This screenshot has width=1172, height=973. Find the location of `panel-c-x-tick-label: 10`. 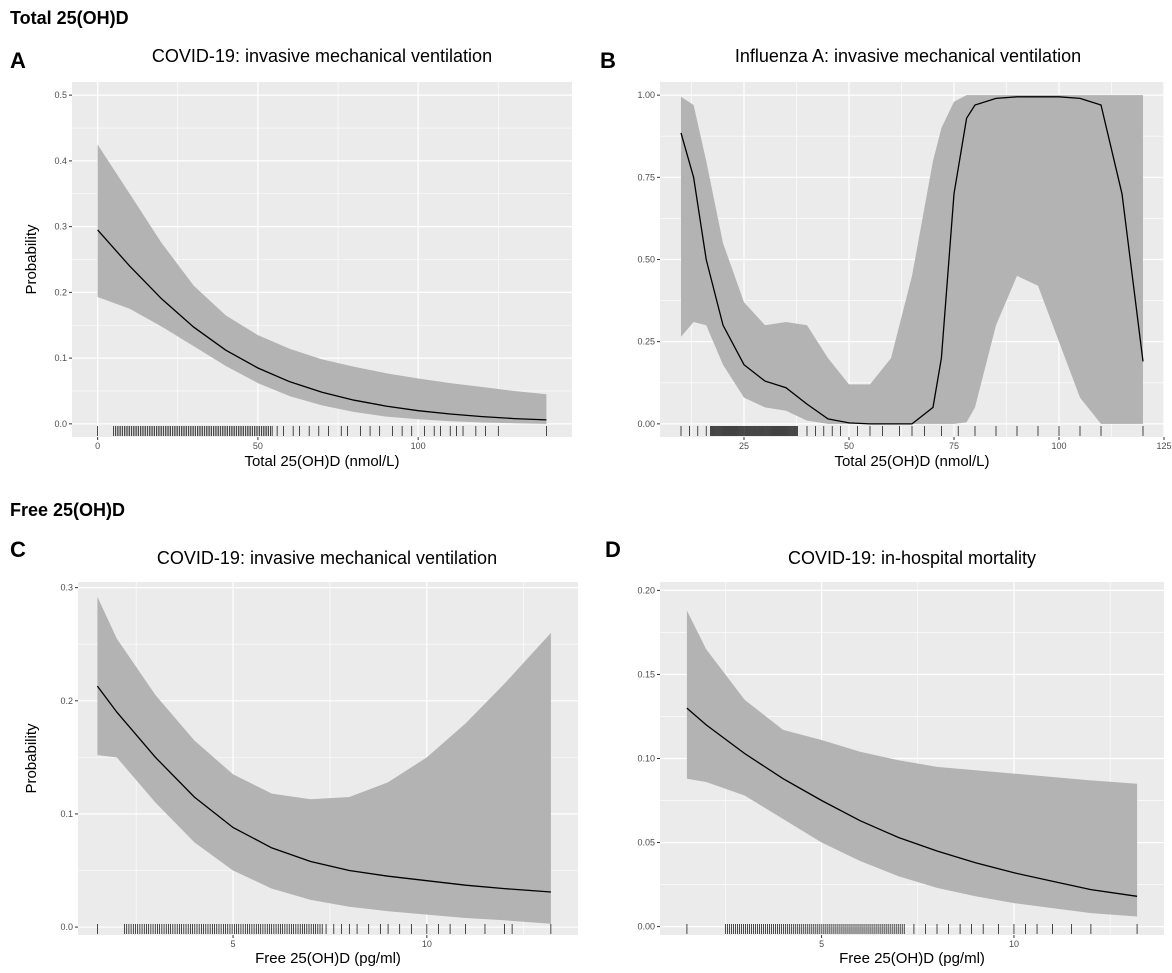

panel-c-x-tick-label: 10 is located at coordinates (427, 944).